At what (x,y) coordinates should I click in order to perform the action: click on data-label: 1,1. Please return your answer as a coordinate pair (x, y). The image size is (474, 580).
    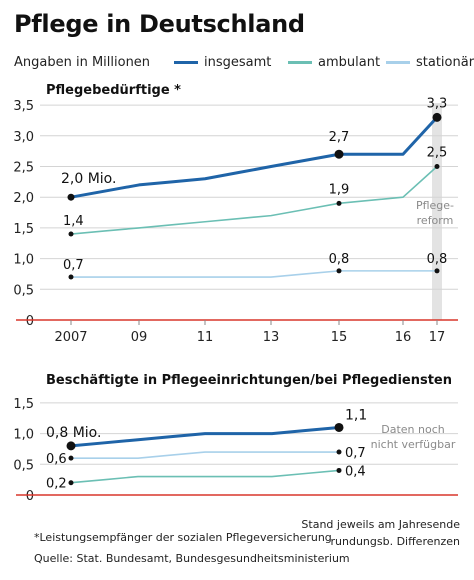
    Looking at the image, I should click on (356, 415).